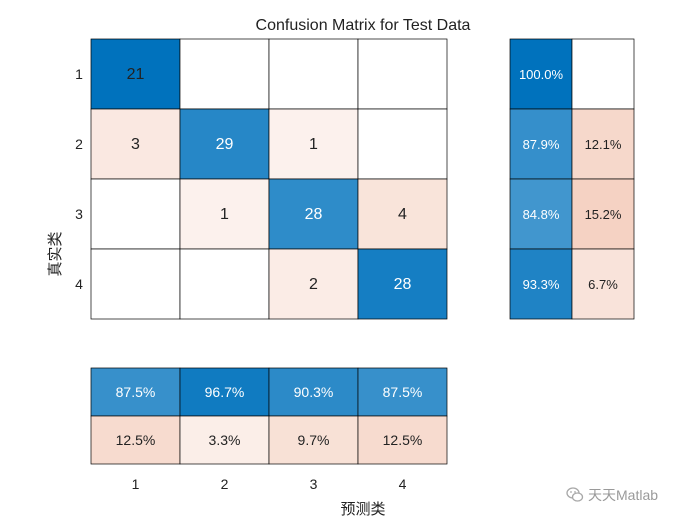  I want to click on matrix-cell-r2-c1-box, so click(135, 144).